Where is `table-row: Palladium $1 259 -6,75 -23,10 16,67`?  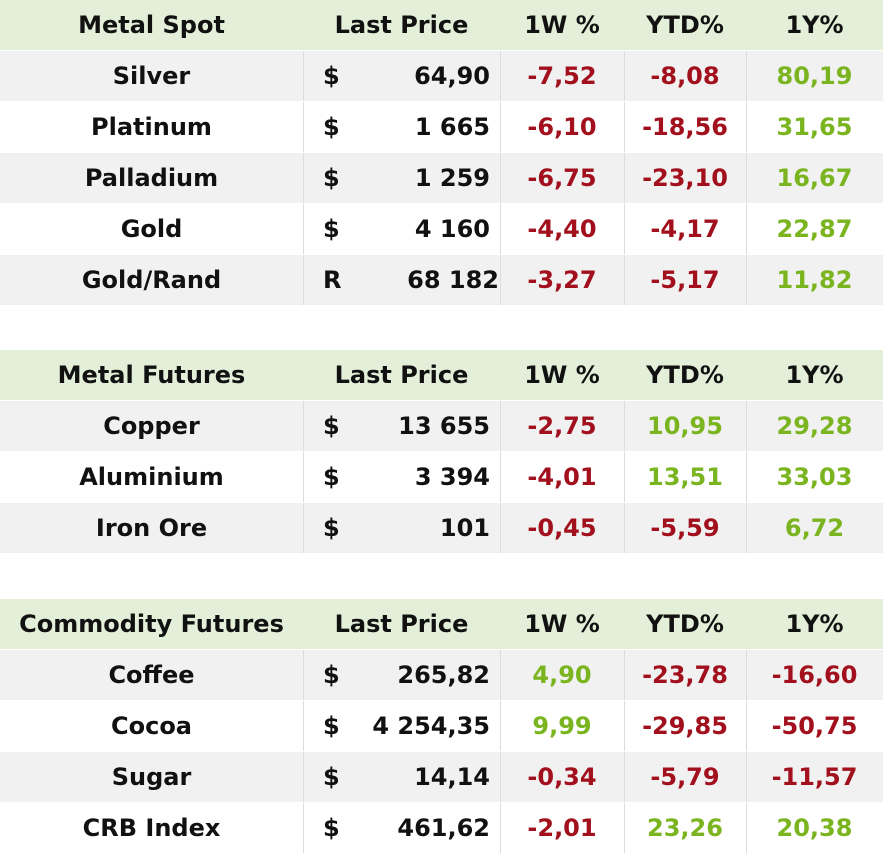 table-row: Palladium $1 259 -6,75 -23,10 16,67 is located at coordinates (441, 178).